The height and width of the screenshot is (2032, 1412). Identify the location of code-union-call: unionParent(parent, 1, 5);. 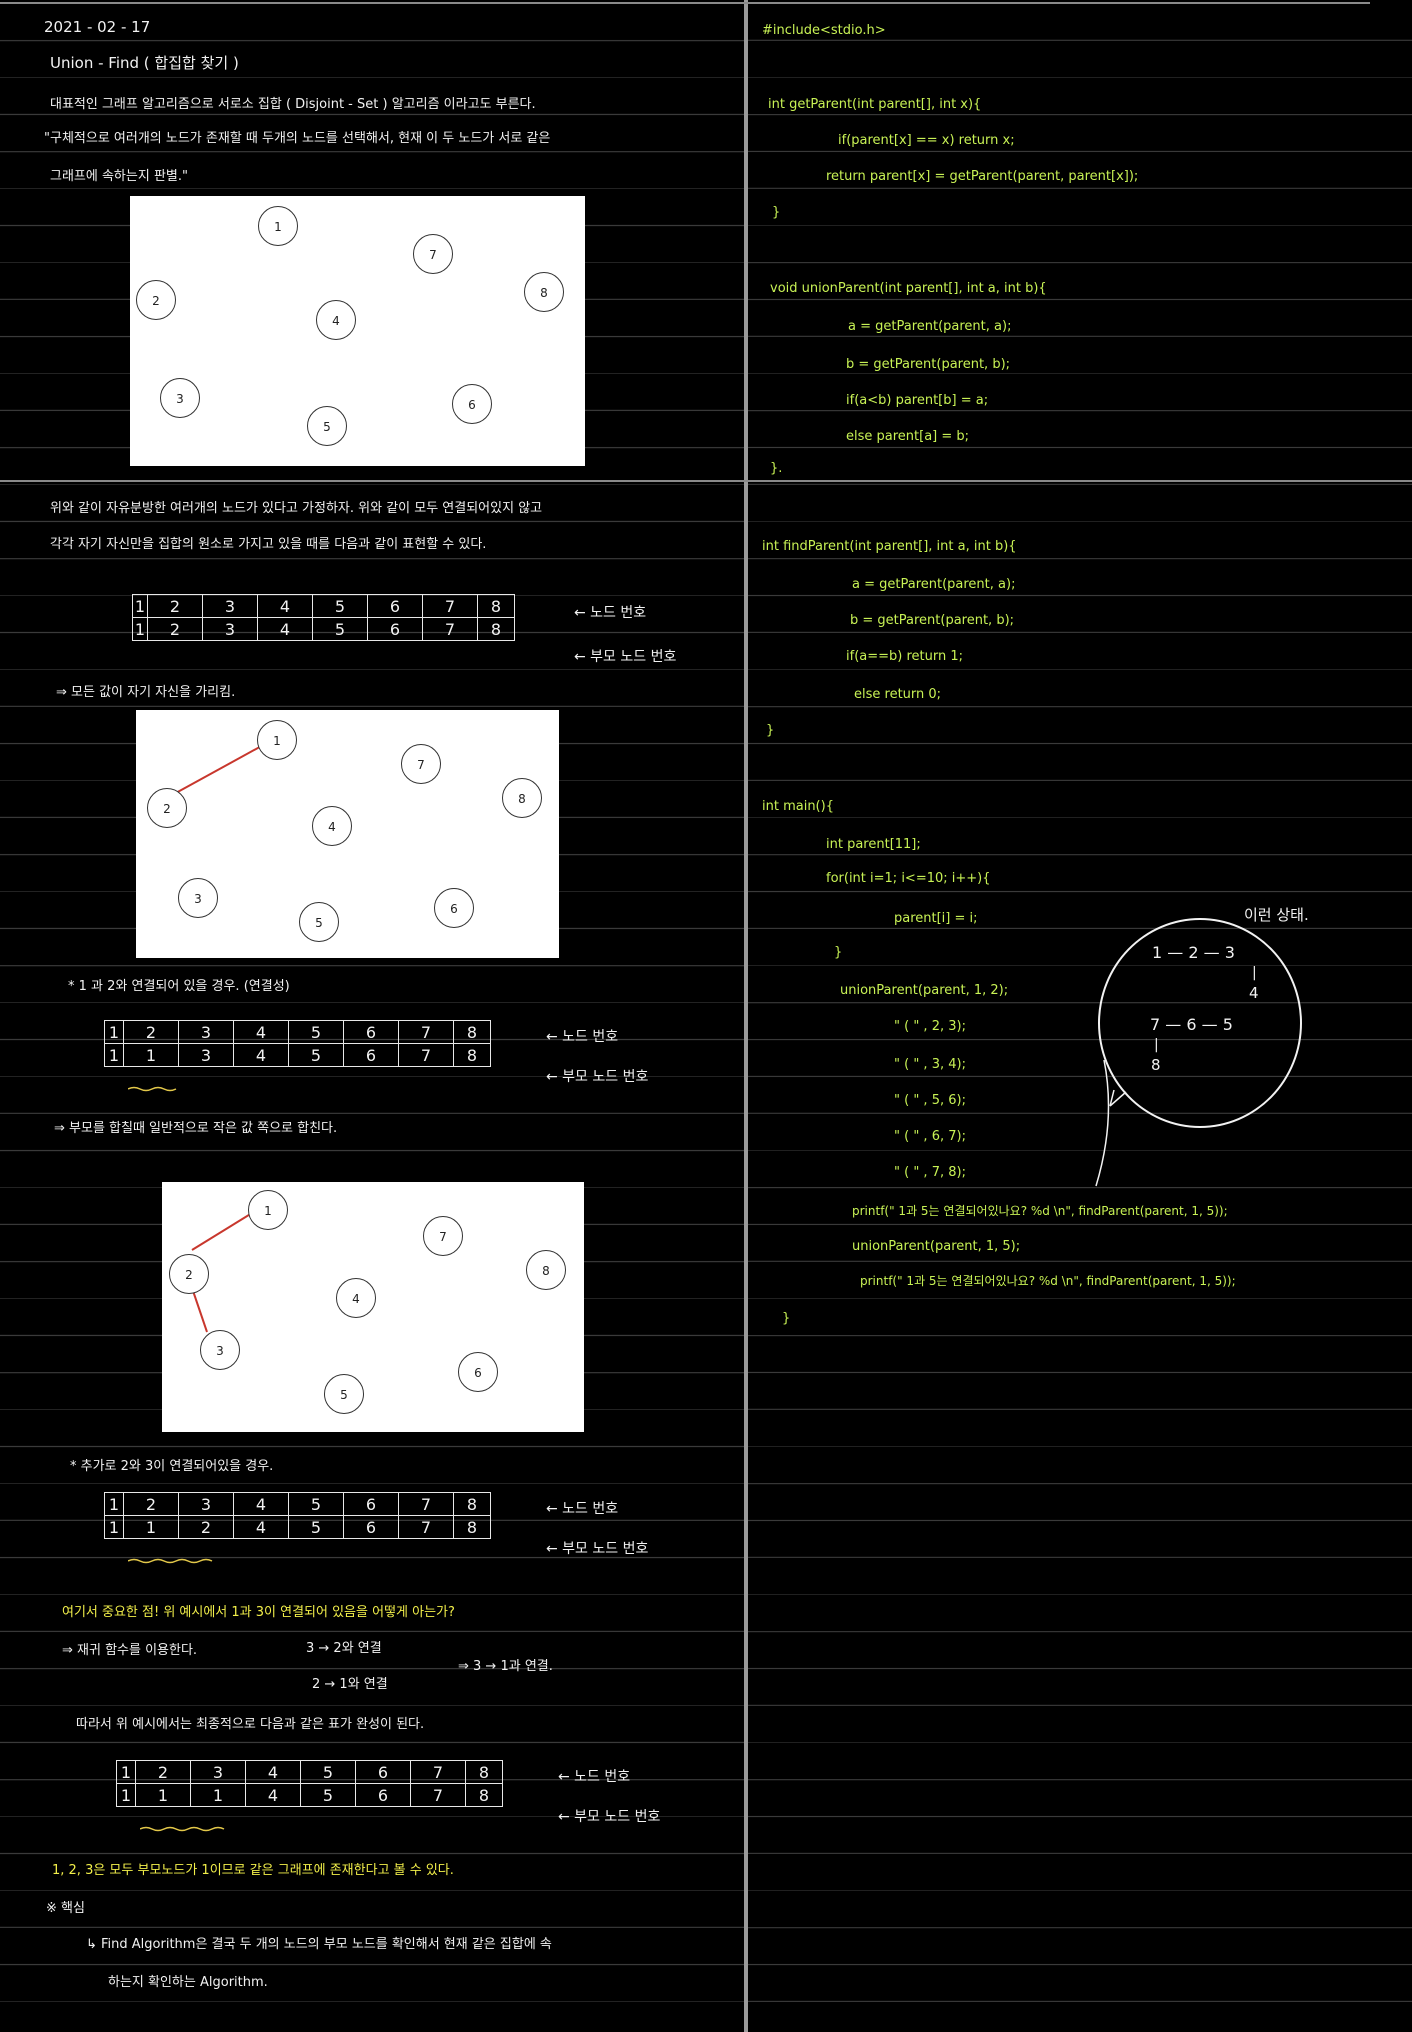
(936, 1246).